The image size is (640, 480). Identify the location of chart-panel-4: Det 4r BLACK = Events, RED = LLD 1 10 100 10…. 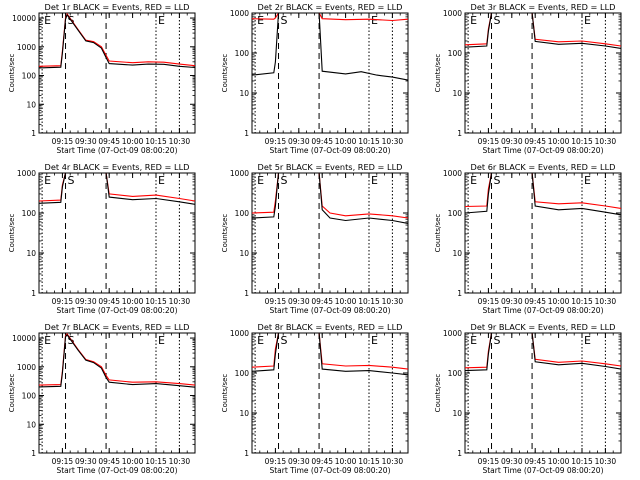
(102, 238).